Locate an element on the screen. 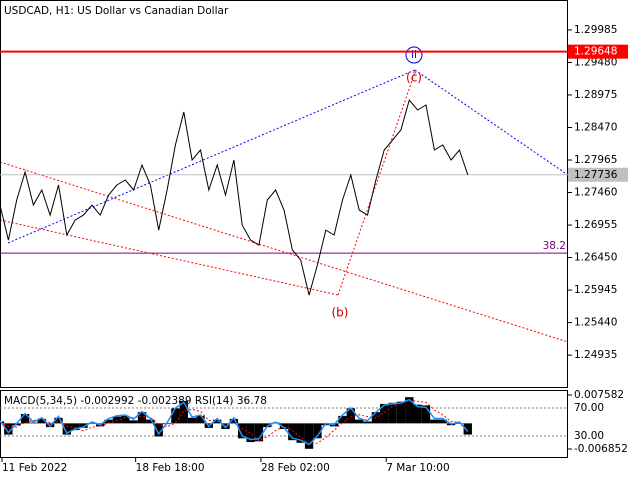 The height and width of the screenshot is (480, 640). price-box-label: 1.27736 is located at coordinates (596, 175).